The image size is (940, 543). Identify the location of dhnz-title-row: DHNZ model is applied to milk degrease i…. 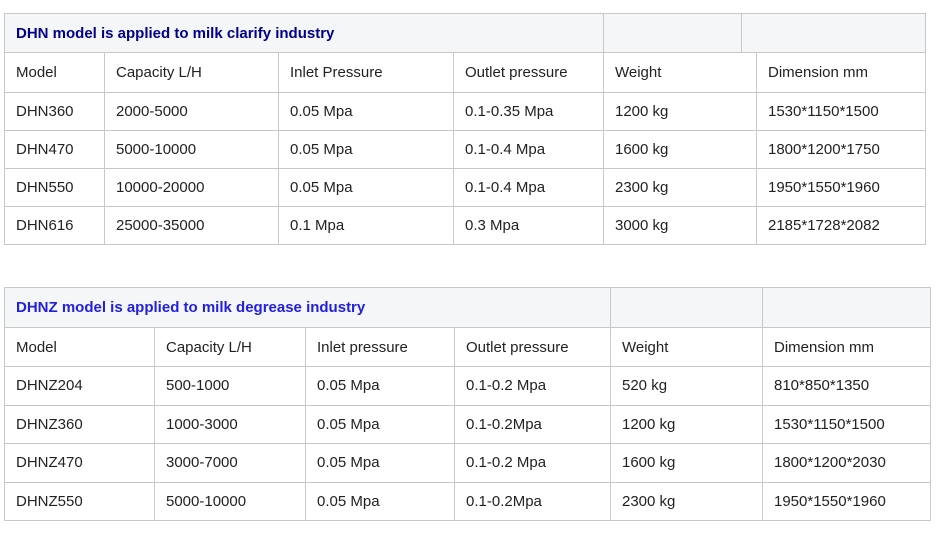
(468, 308).